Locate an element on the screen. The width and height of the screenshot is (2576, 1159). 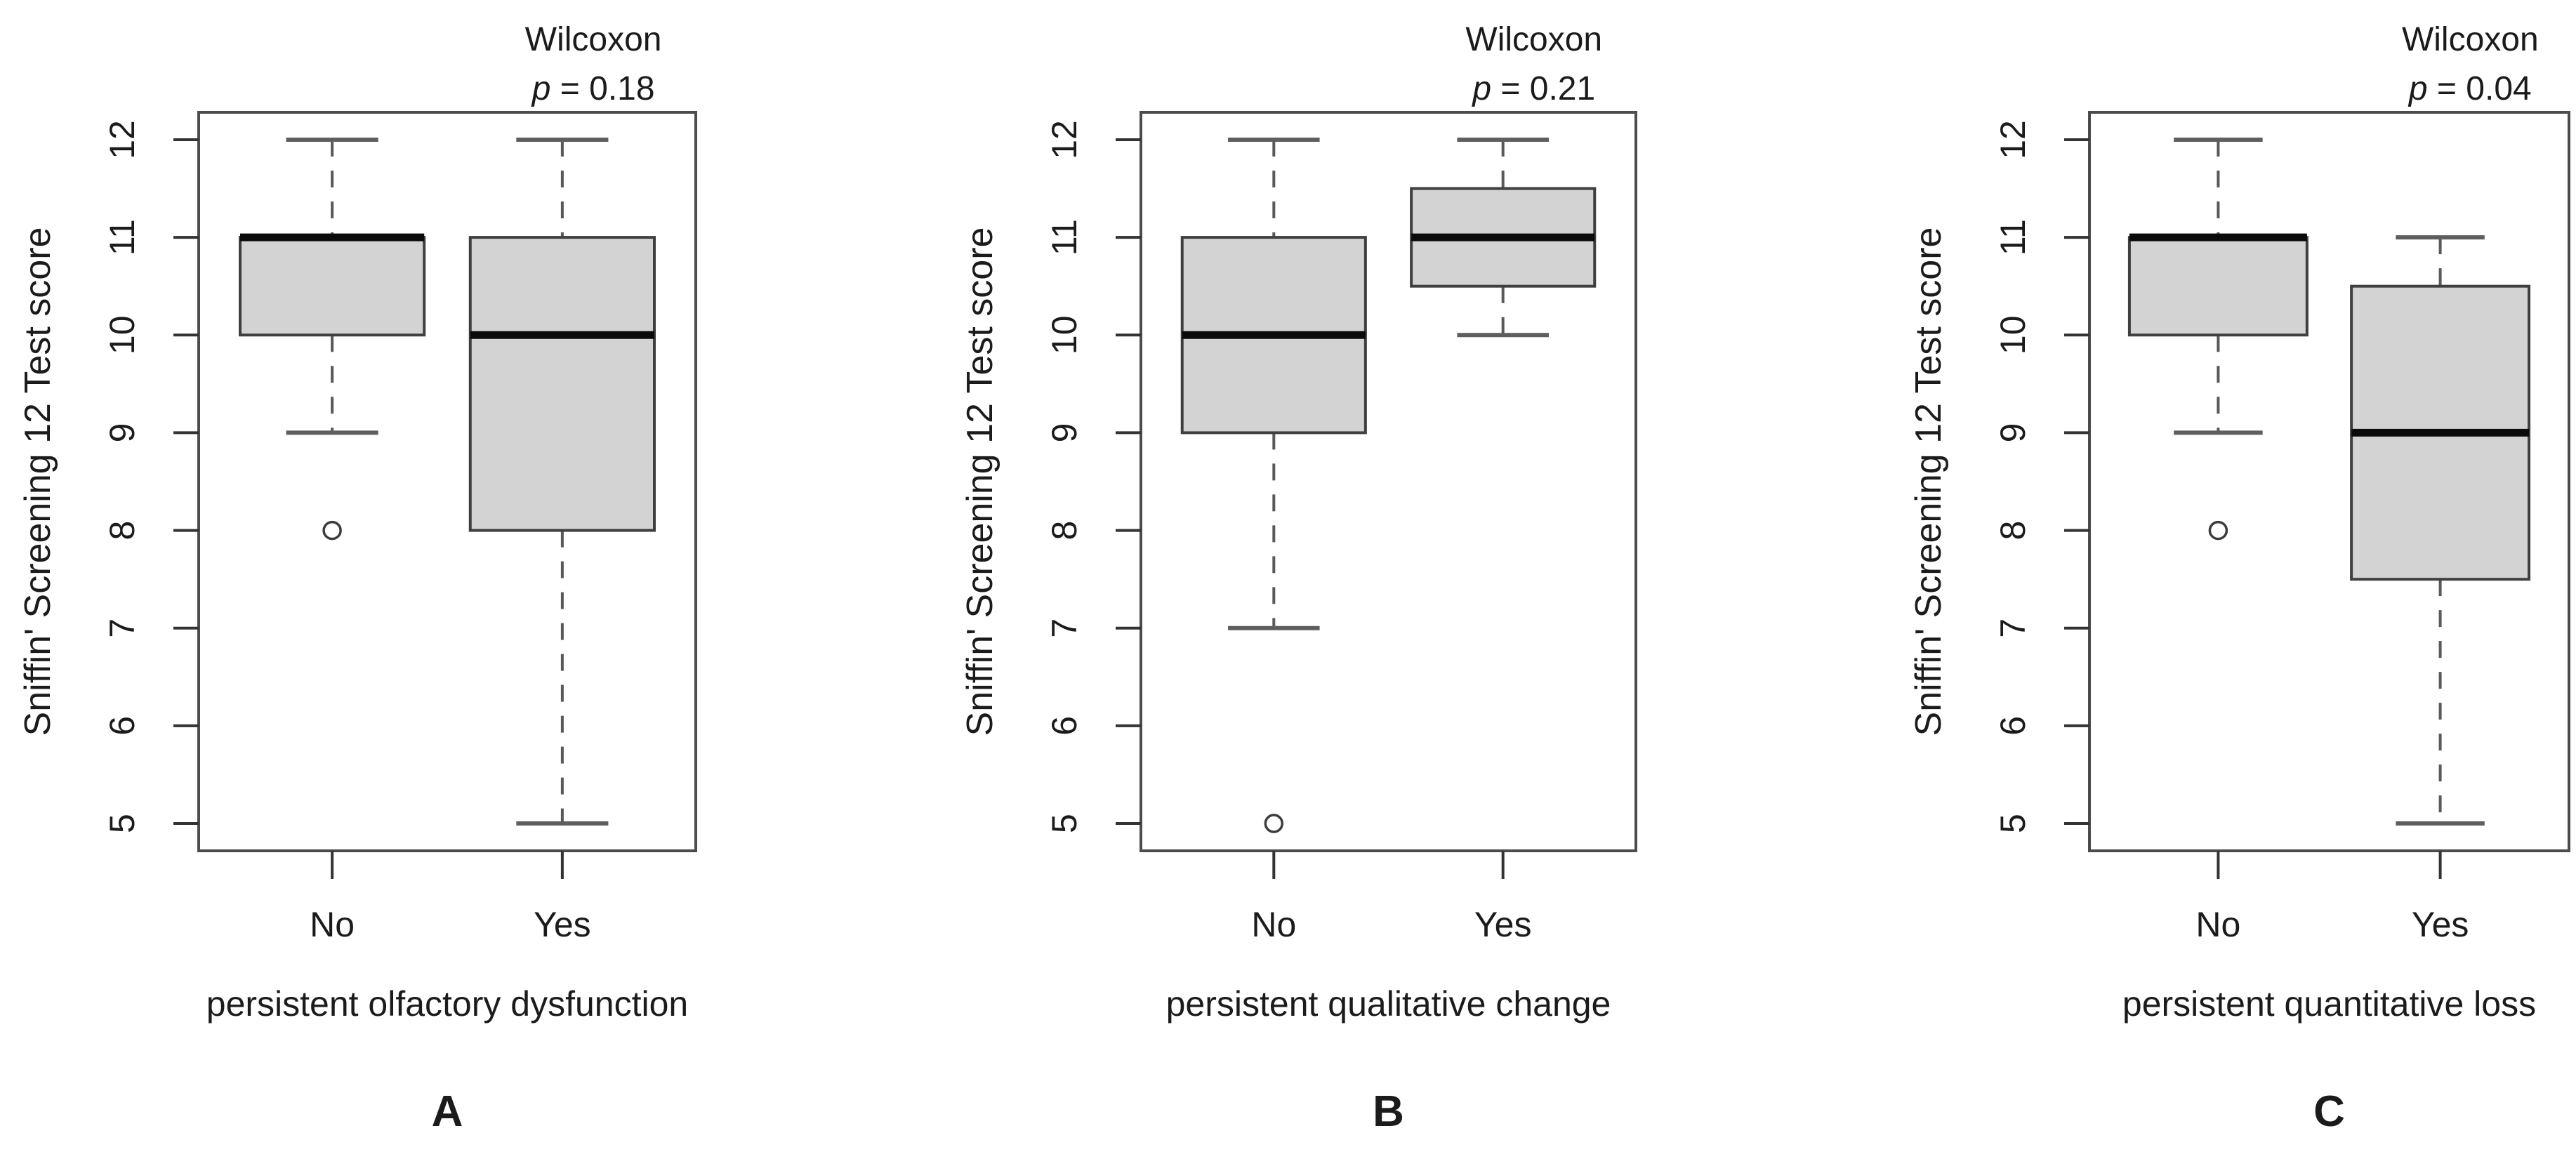
p-value-label: p = 0.21 is located at coordinates (1533, 88).